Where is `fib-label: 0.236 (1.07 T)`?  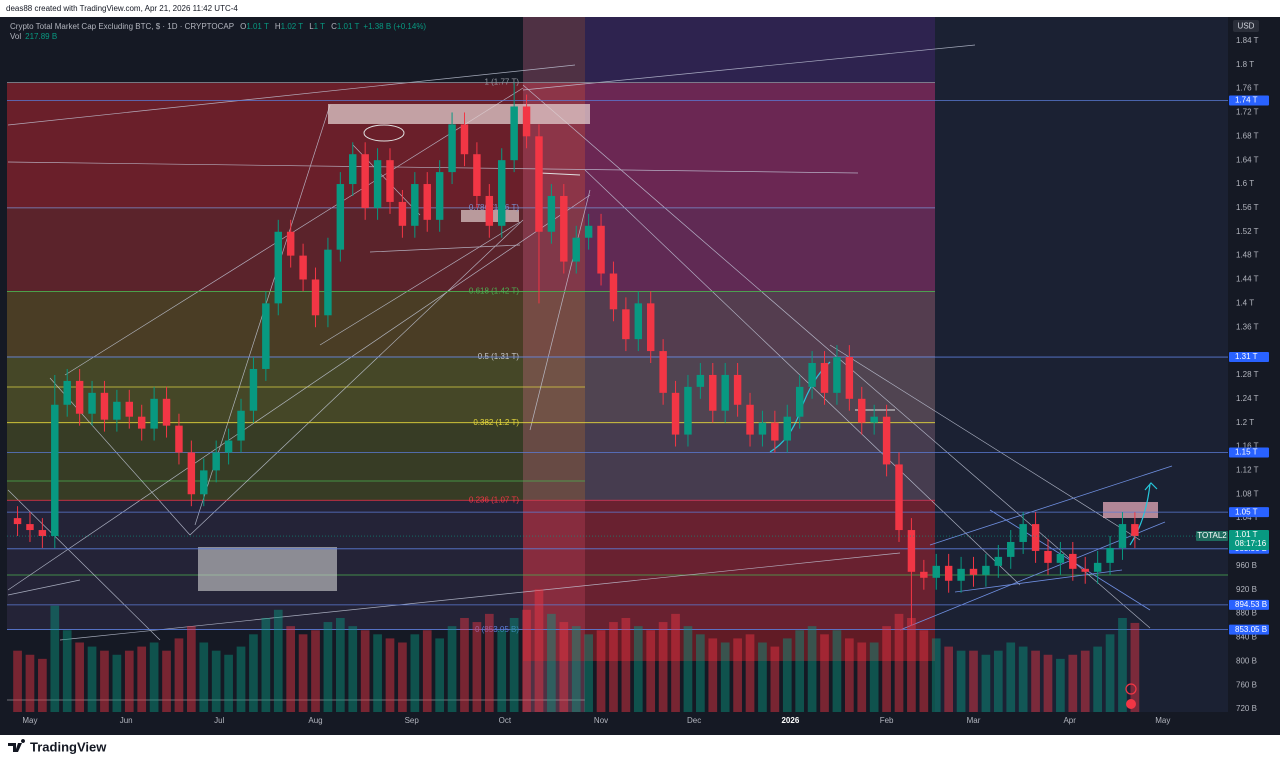 fib-label: 0.236 (1.07 T) is located at coordinates (494, 499).